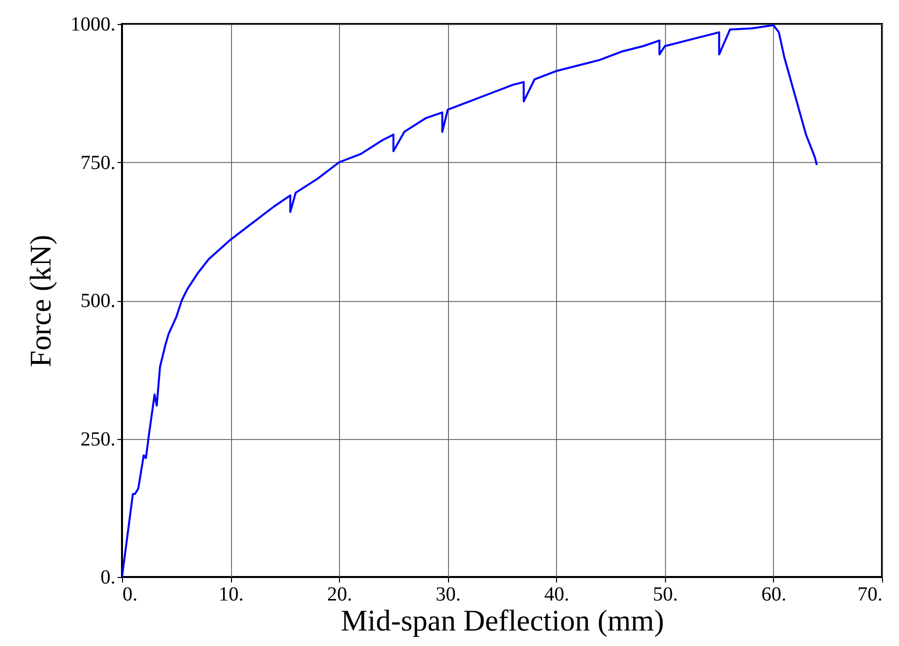 This screenshot has width=899, height=646. What do you see at coordinates (502, 621) in the screenshot?
I see `x-axis-title: Mid-span Deflection (mm)` at bounding box center [502, 621].